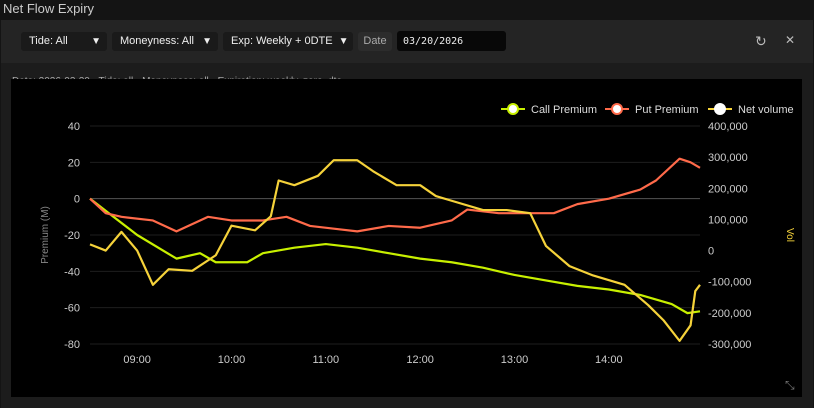 The image size is (814, 408). Describe the element at coordinates (729, 314) in the screenshot. I see `y2-tick-label: -200,000` at that location.